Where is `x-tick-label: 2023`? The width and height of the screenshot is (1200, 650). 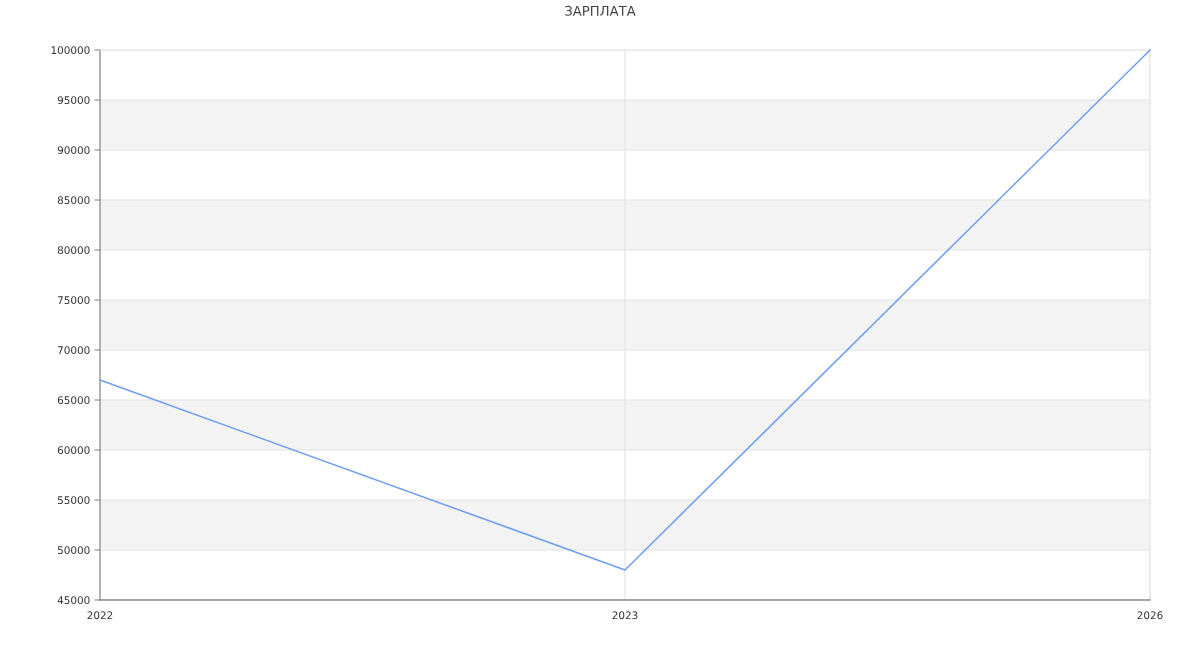
x-tick-label: 2023 is located at coordinates (625, 615).